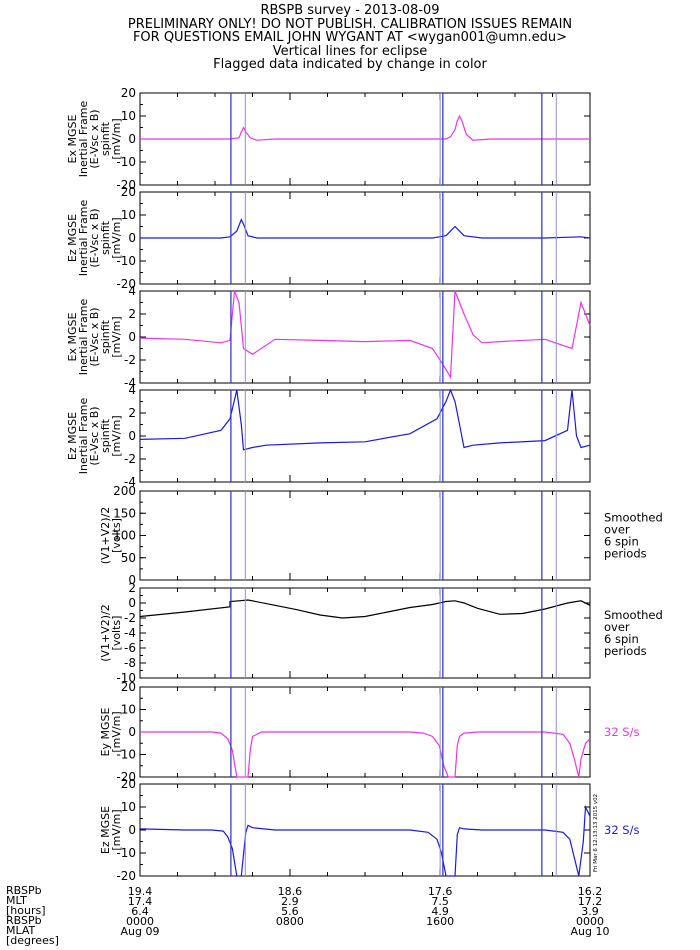 This screenshot has width=700, height=950. Describe the element at coordinates (440, 891) in the screenshot. I see `footer-value: 17.6` at that location.